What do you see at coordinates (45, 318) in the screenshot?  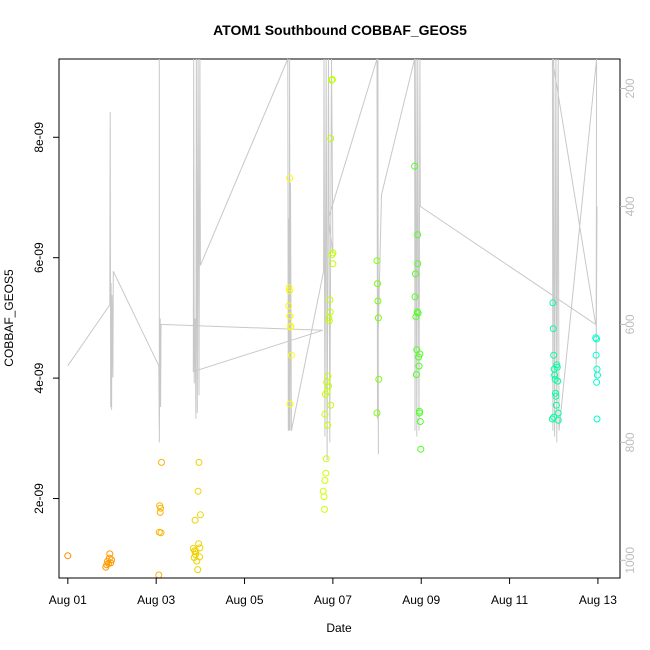 I see `y-axis: 2e-09 4e-09 6e-09 8e-09` at bounding box center [45, 318].